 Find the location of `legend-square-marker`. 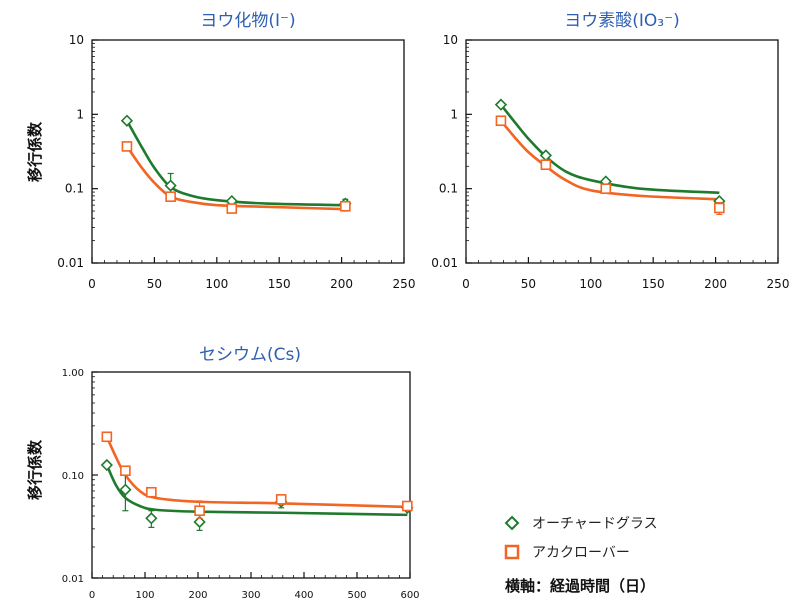

legend-square-marker is located at coordinates (512, 552).